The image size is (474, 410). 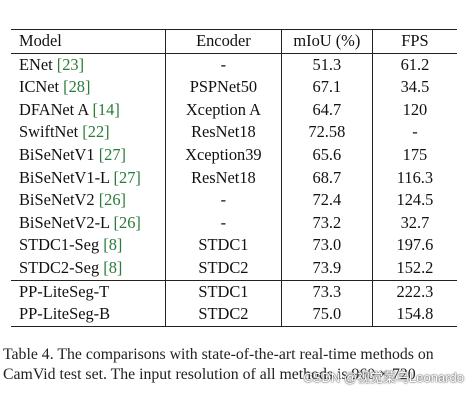 I want to click on fps-cell: 197.6, so click(x=414, y=245).